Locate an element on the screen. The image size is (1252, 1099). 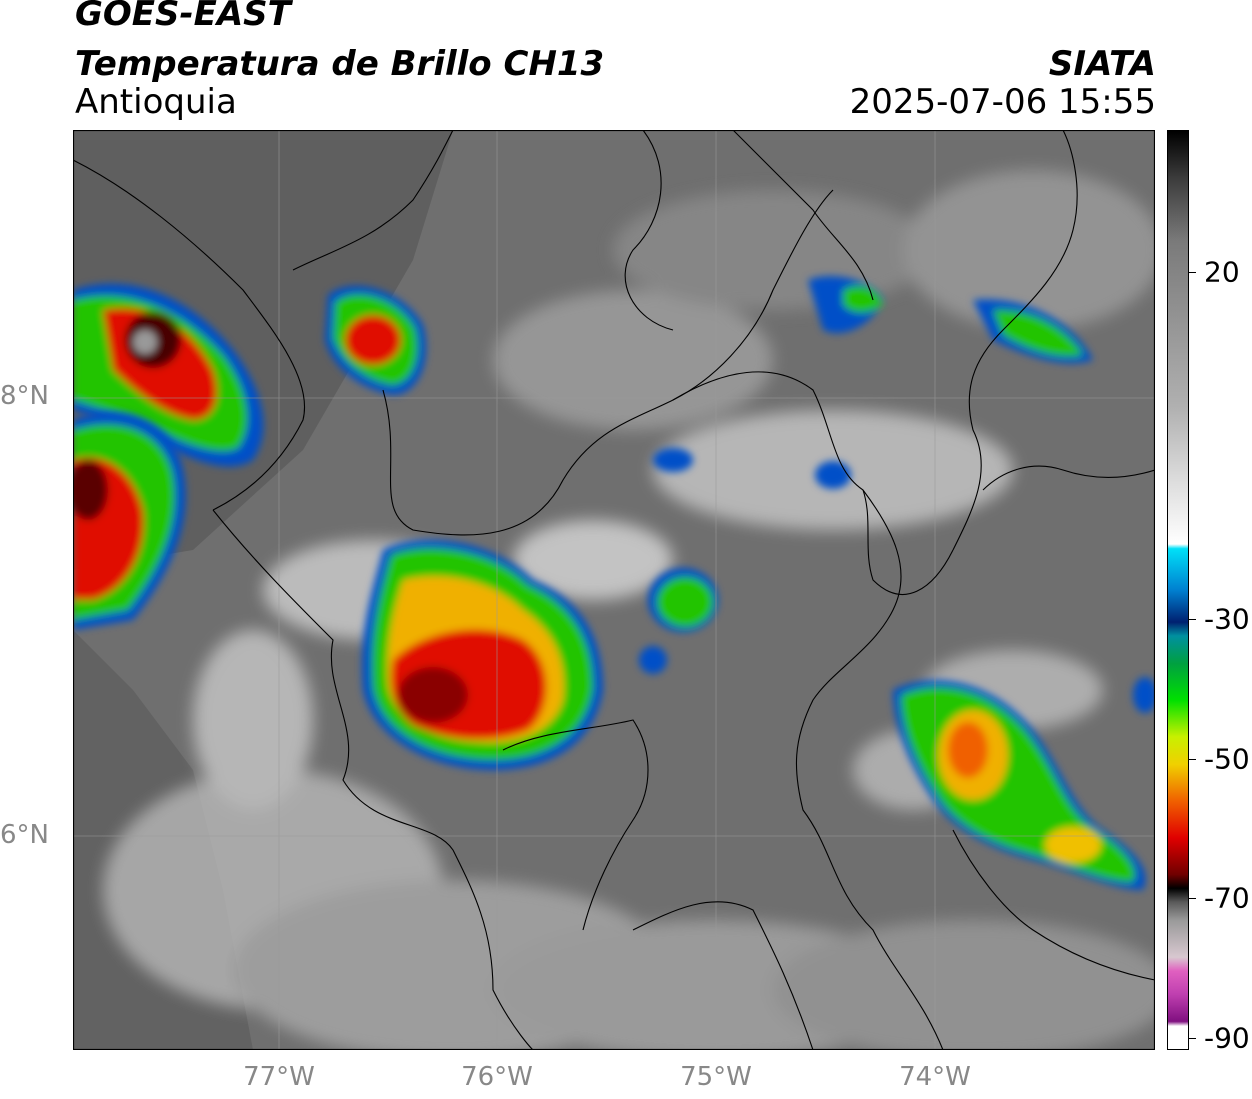
colorbar-tick: 20 is located at coordinates (1222, 272).